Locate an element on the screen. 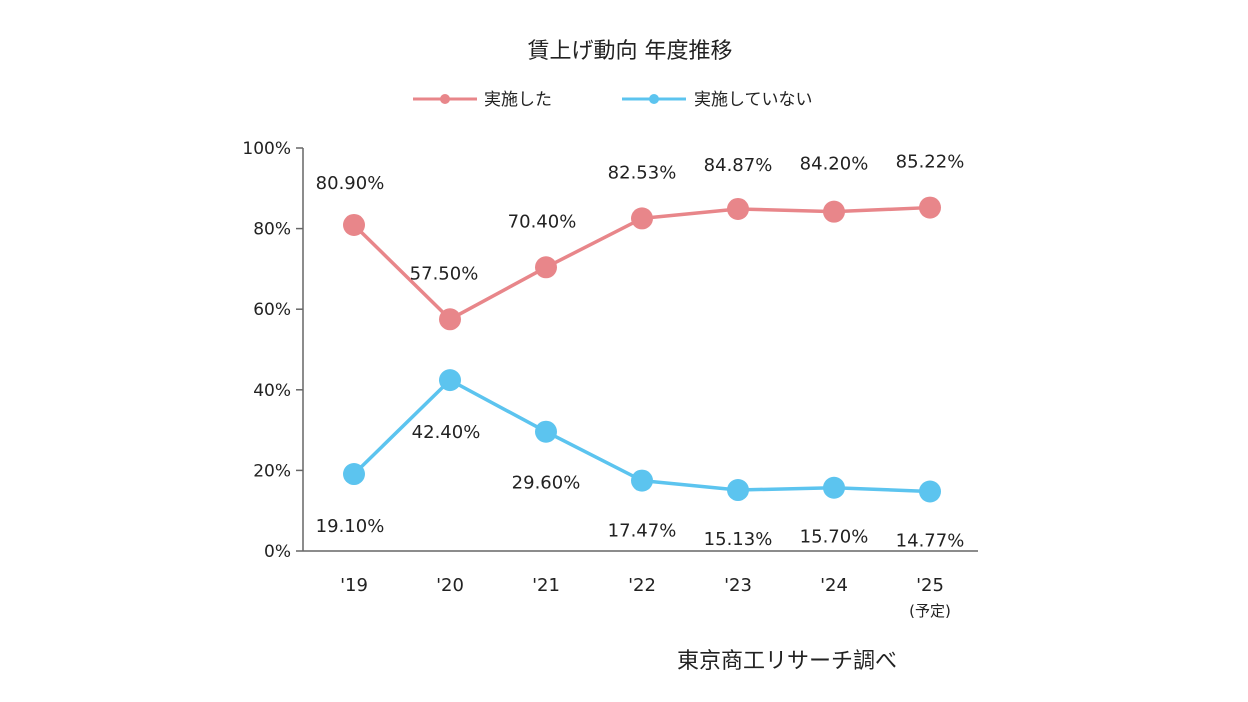  data-label-implemented: 57.50% is located at coordinates (444, 273).